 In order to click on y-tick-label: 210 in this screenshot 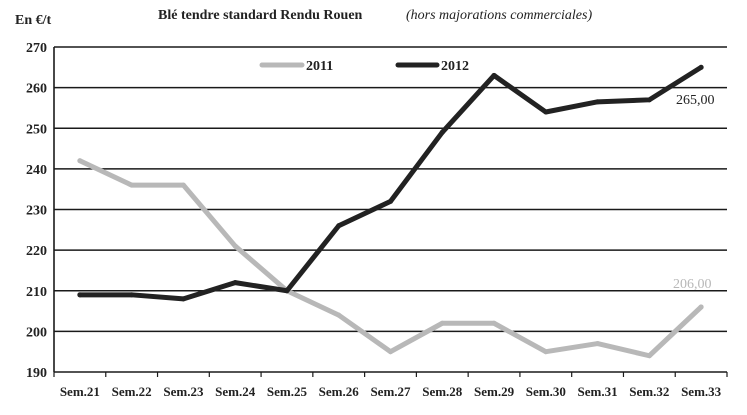, I will do `click(36, 292)`.